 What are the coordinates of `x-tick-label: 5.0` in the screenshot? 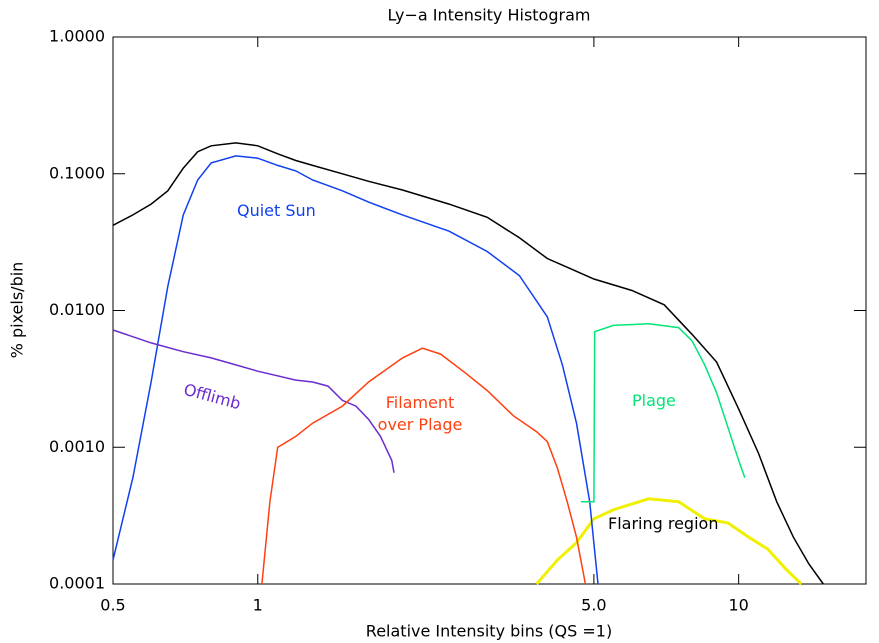 It's located at (593, 605).